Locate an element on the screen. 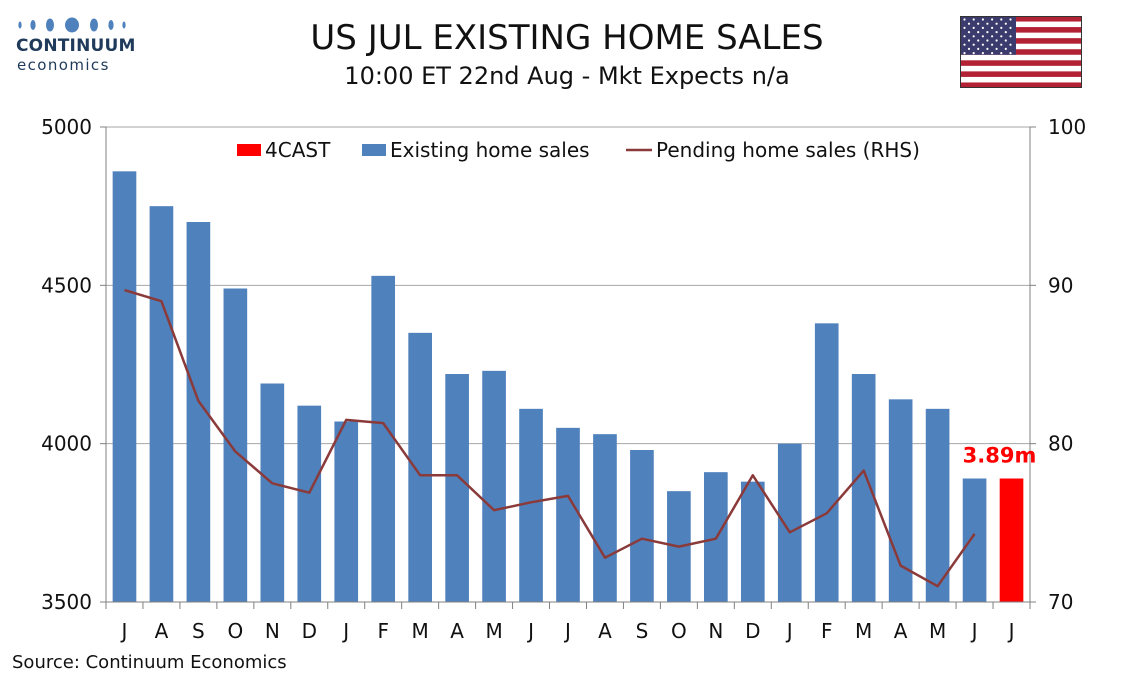  page-subtitle: 10:00 ET 22nd Aug - Mkt Expects n/a is located at coordinates (567, 76).